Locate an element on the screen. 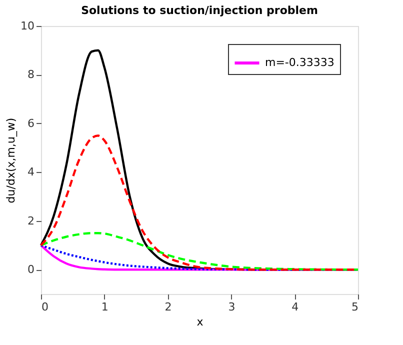  x-tick-label: 2 is located at coordinates (168, 307).